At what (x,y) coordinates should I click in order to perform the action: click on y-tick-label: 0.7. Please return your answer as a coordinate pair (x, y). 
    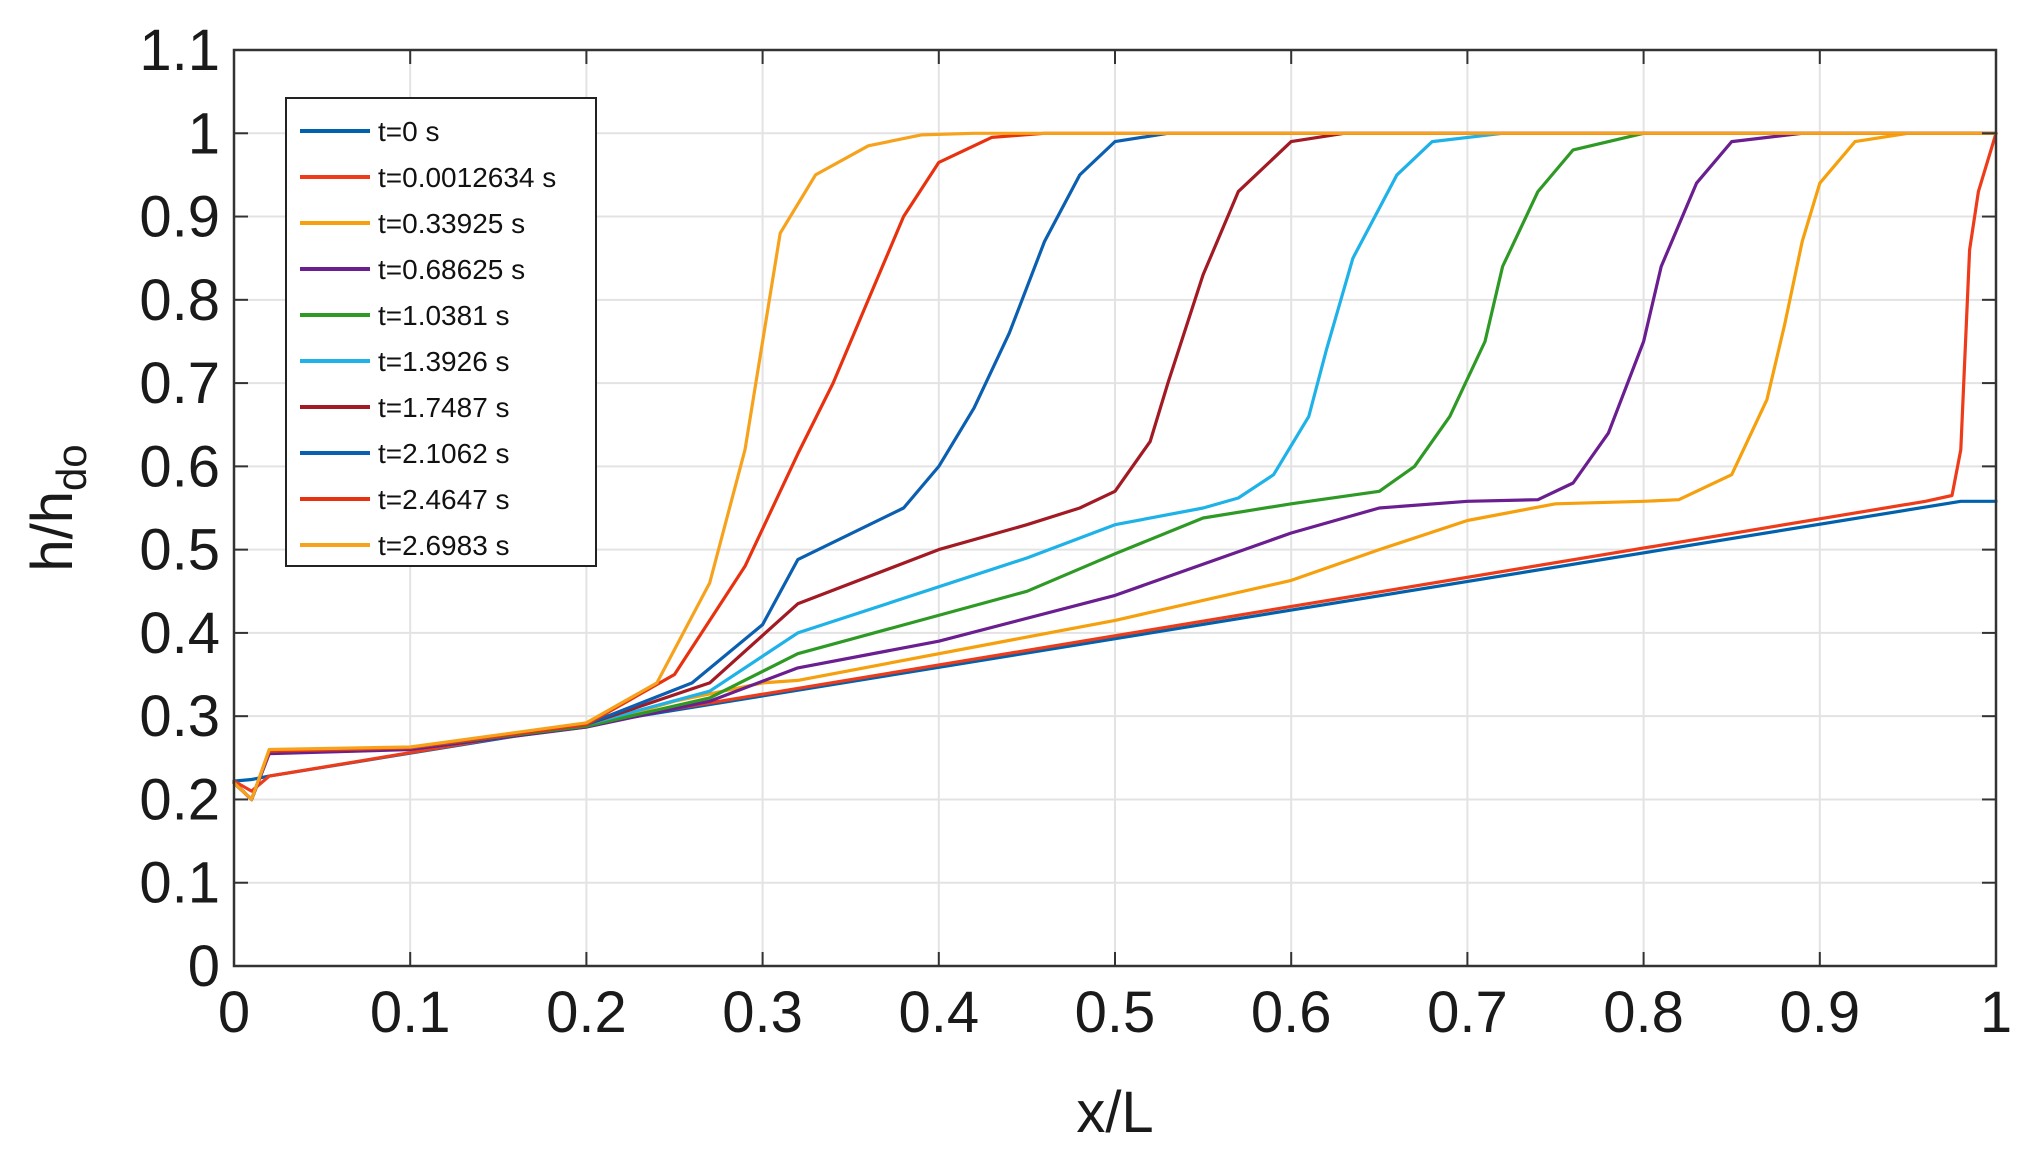
    Looking at the image, I should click on (179, 383).